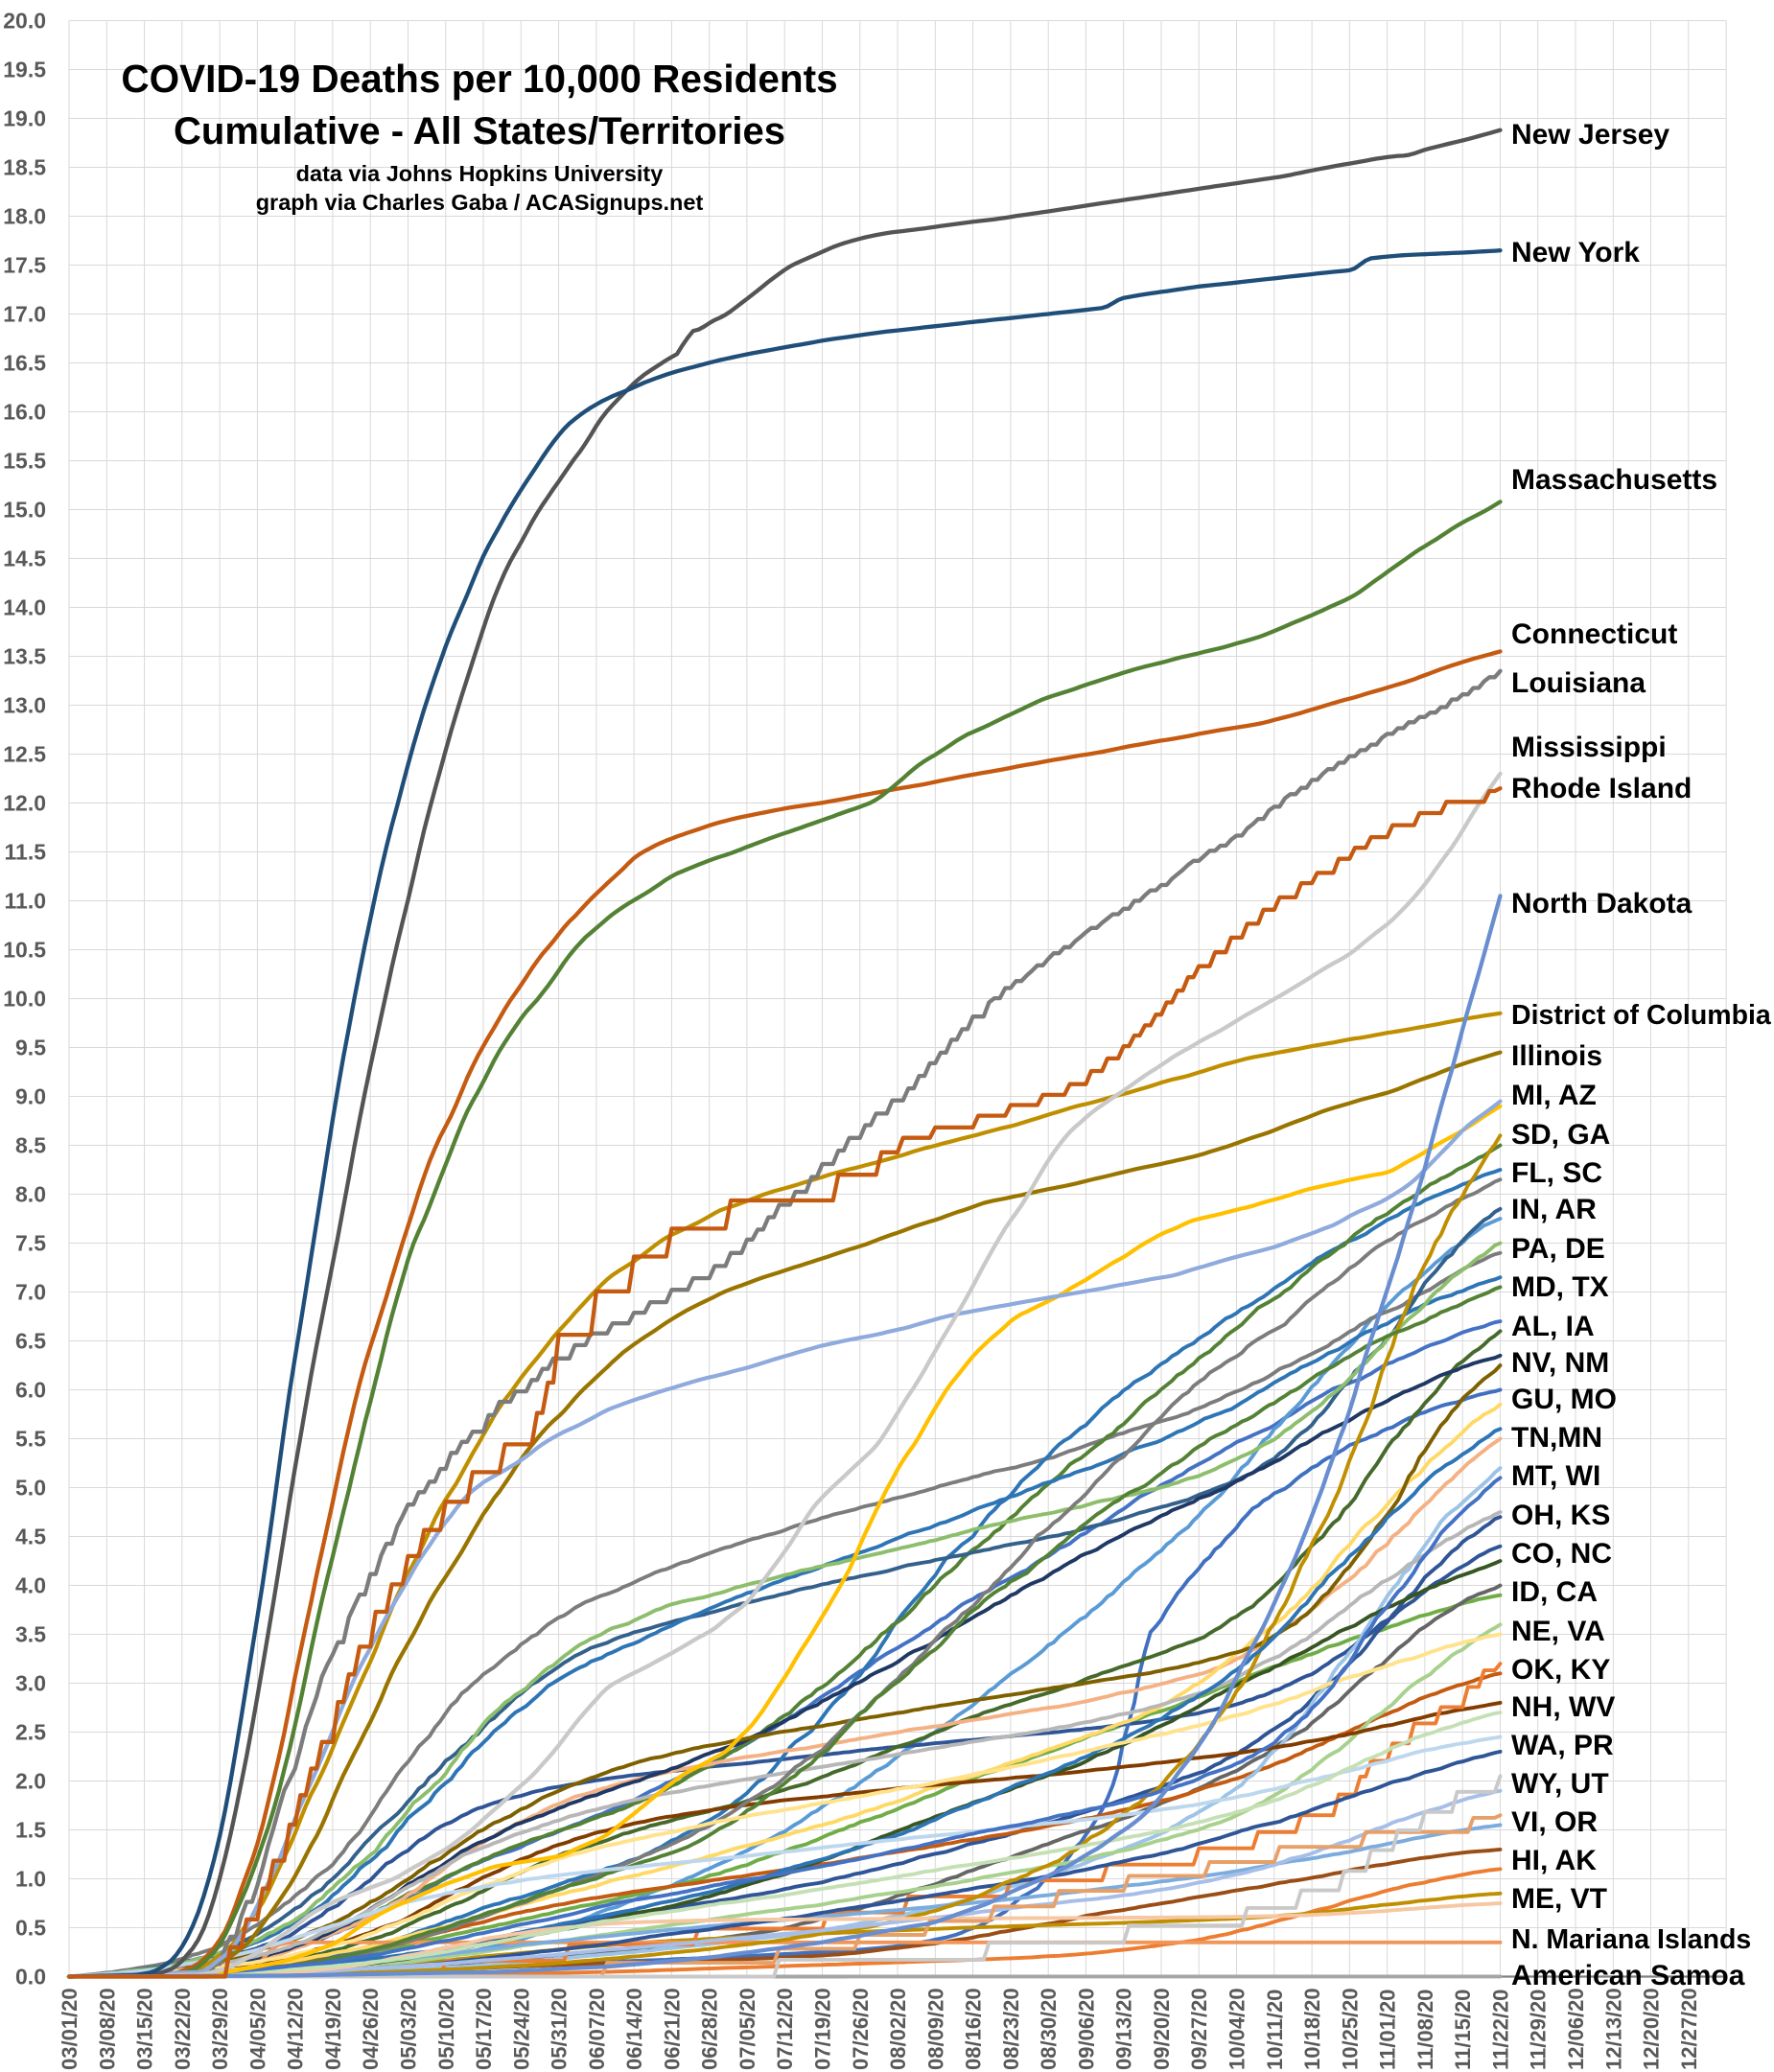 The width and height of the screenshot is (1774, 2072). What do you see at coordinates (30, 1194) in the screenshot?
I see `svg-text: 8.0` at bounding box center [30, 1194].